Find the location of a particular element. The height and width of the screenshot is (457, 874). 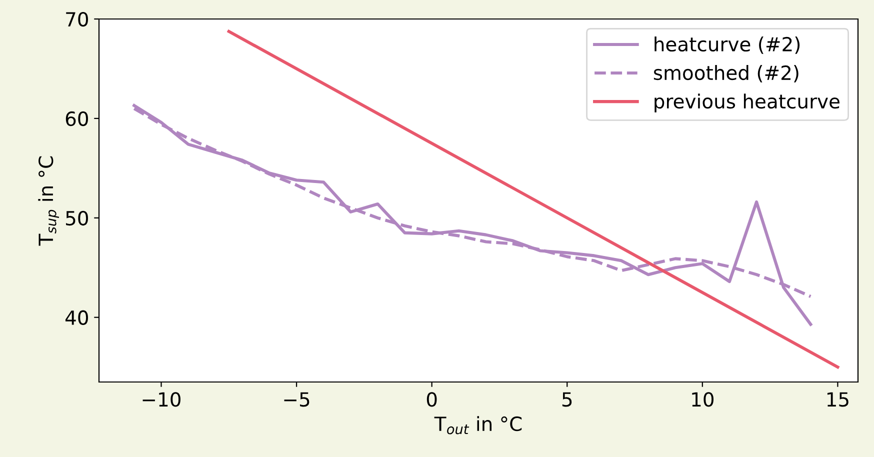

x-tick-label: 0 is located at coordinates (431, 399).